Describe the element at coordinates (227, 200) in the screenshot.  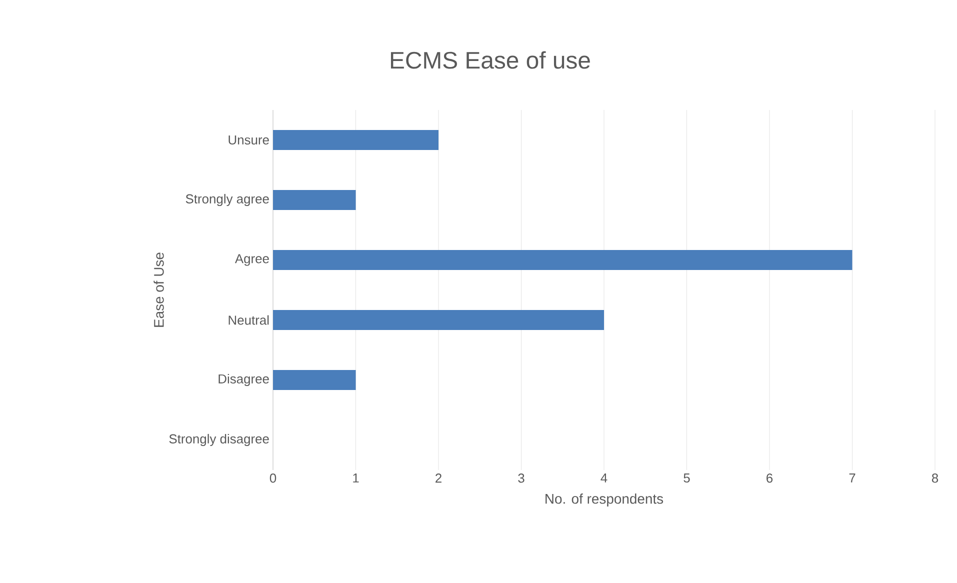
I see `y-tick-label: Strongly agree` at that location.